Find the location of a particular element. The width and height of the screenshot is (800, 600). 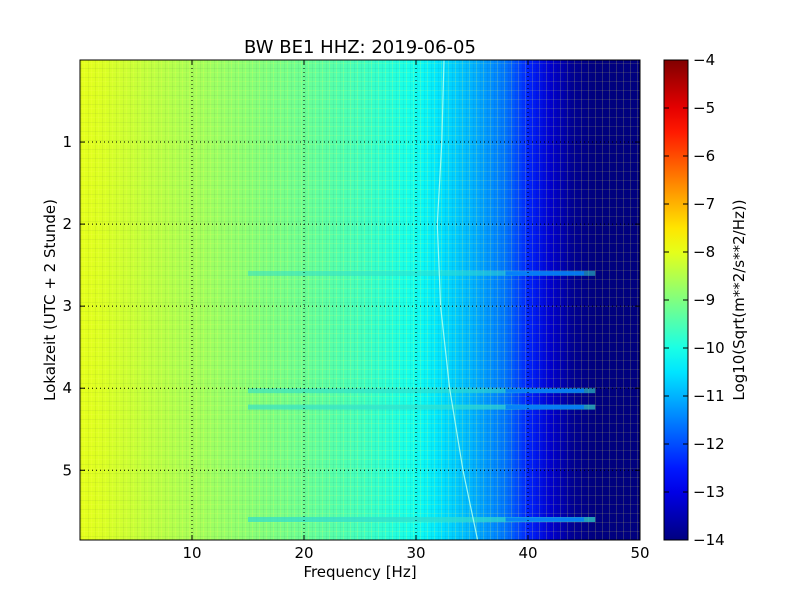

colorbar-tick-label: −13 is located at coordinates (709, 492).